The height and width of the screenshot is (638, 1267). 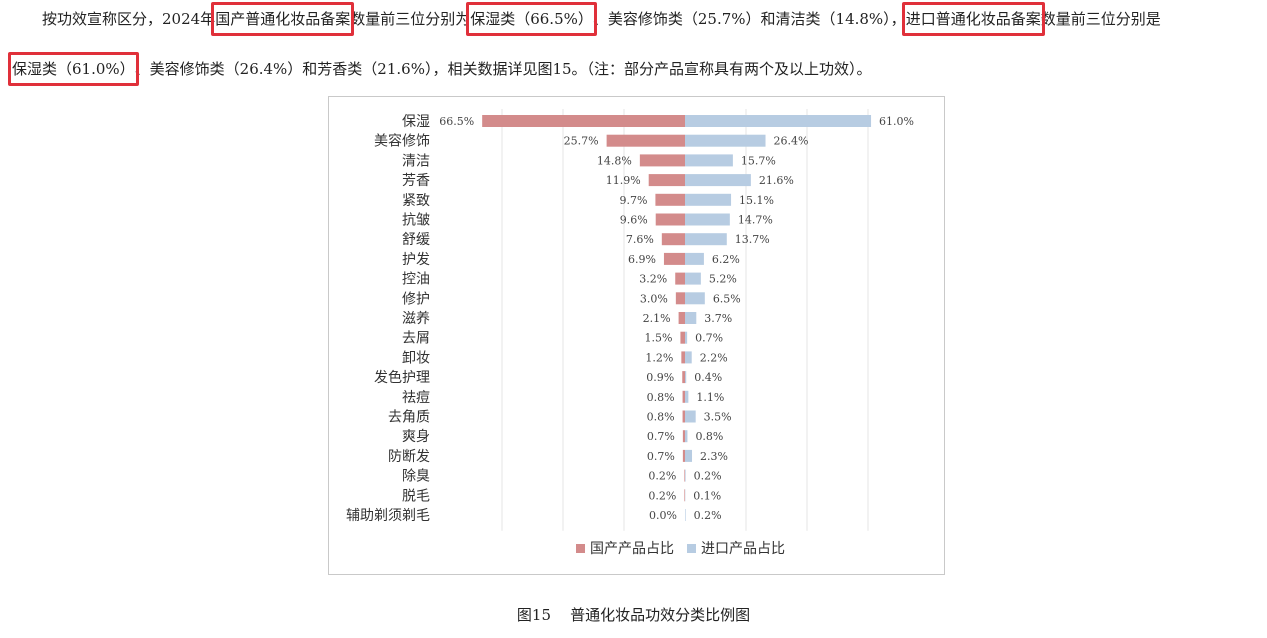 I want to click on legend-swatch-import, so click(x=691, y=548).